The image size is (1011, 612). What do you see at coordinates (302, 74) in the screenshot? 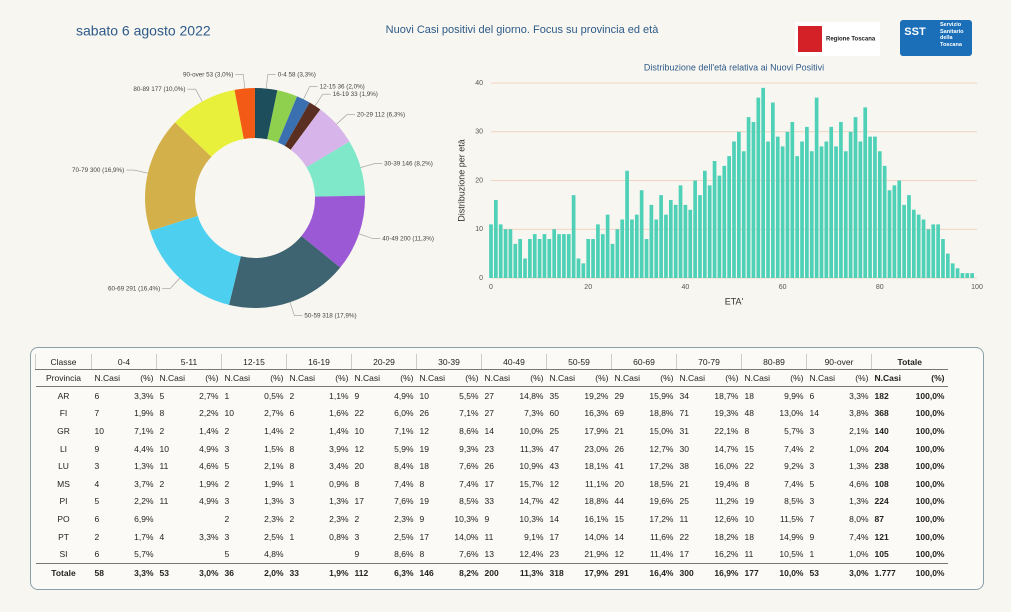
I see `label-value: 58 (3,3%)` at bounding box center [302, 74].